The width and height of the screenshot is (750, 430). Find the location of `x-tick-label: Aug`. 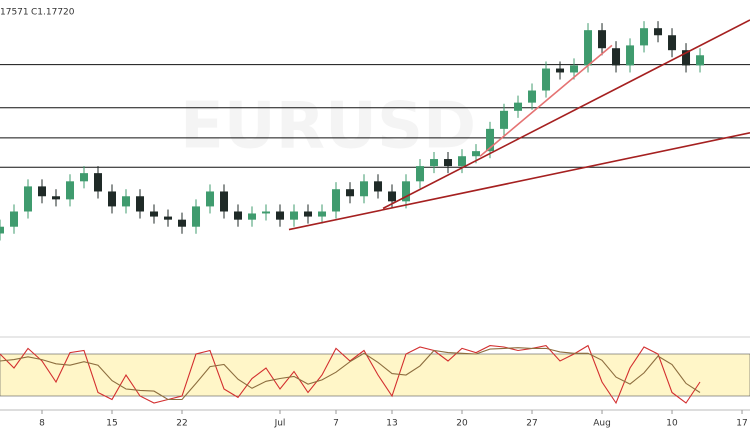

x-tick-label: Aug is located at coordinates (602, 424).